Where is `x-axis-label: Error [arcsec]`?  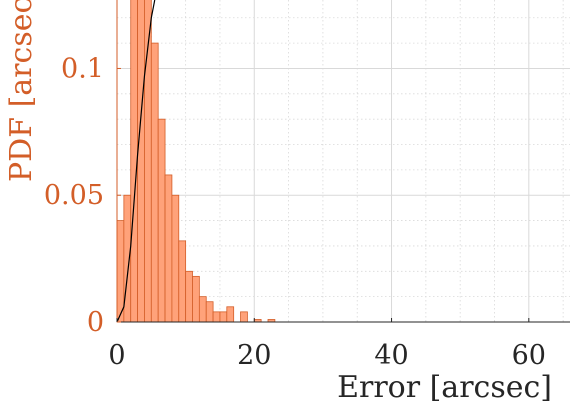 x-axis-label: Error [arcsec] is located at coordinates (444, 387).